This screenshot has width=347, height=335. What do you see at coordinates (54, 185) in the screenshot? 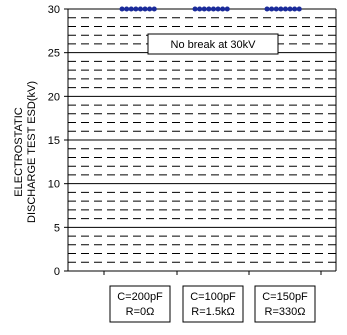
I see `y-tick-label: 10` at bounding box center [54, 185].